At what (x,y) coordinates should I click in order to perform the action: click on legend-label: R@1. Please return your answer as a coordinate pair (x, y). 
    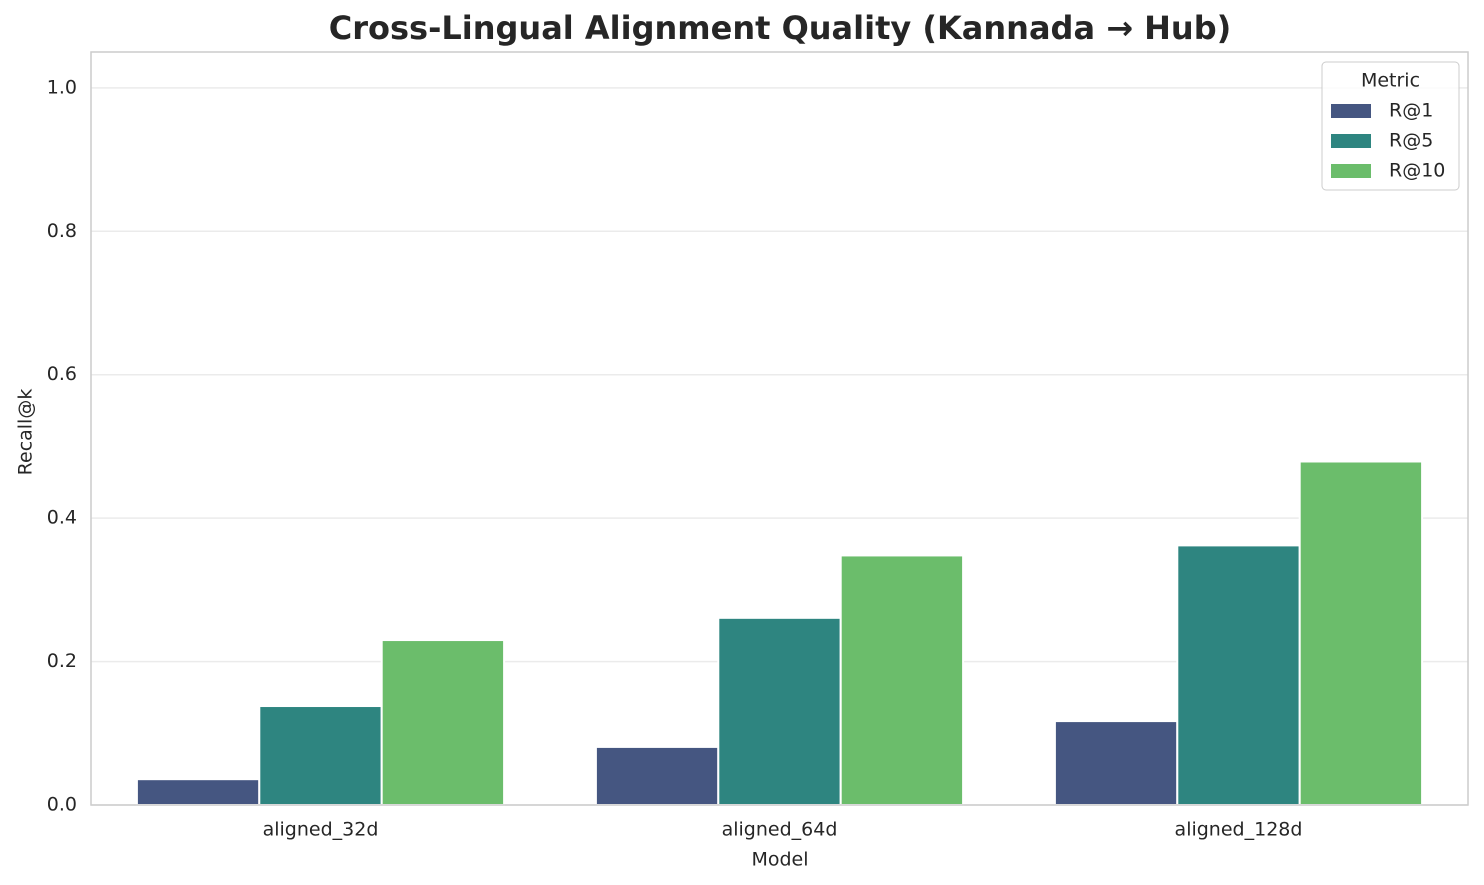
    Looking at the image, I should click on (1411, 111).